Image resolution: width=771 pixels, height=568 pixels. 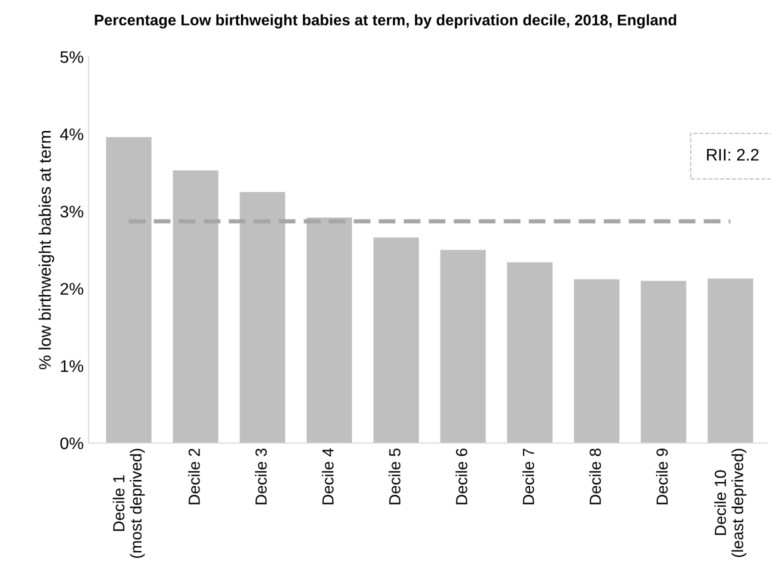 What do you see at coordinates (733, 154) in the screenshot?
I see `annotation: RII: 2.2` at bounding box center [733, 154].